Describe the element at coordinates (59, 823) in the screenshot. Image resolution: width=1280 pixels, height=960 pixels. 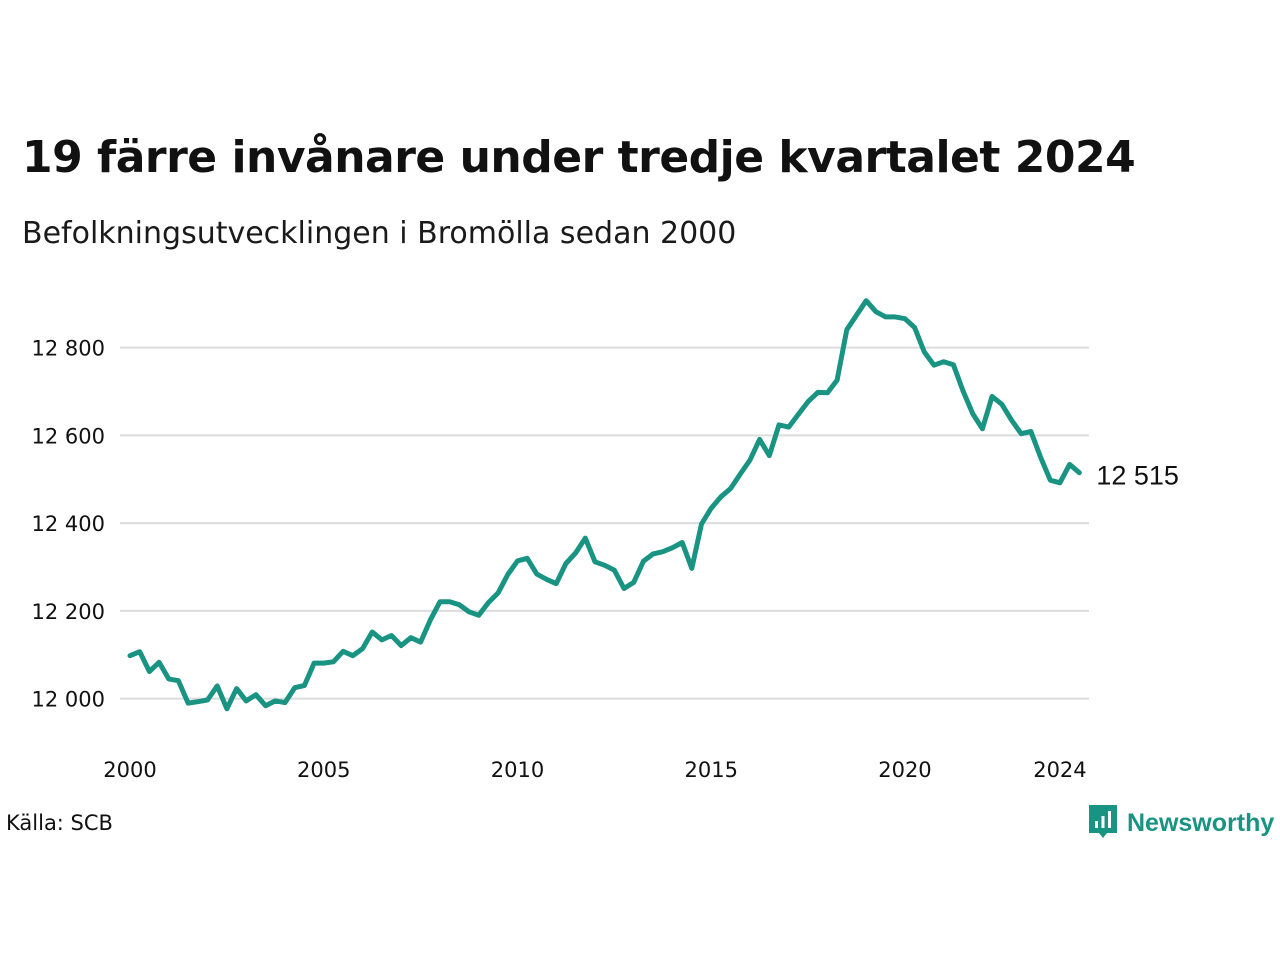
I see `source-note: Källa: SCB` at that location.